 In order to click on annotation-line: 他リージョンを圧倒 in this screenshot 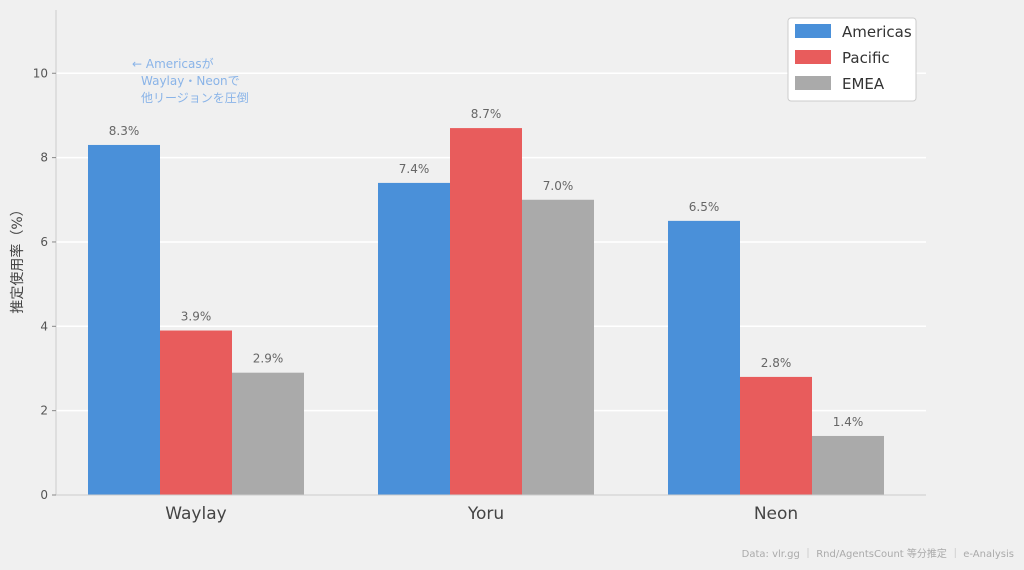, I will do `click(195, 98)`.